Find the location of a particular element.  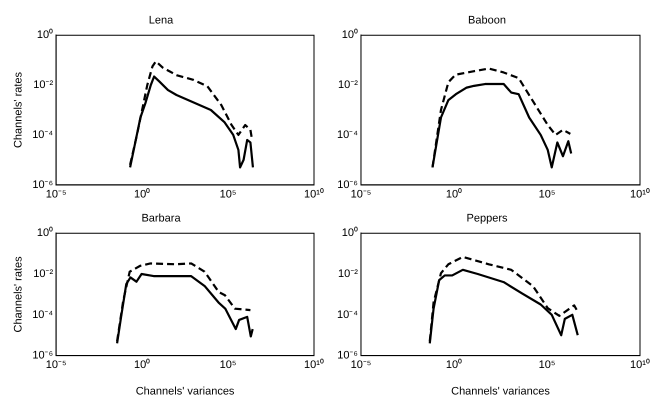

chart-title: Lena is located at coordinates (161, 20).